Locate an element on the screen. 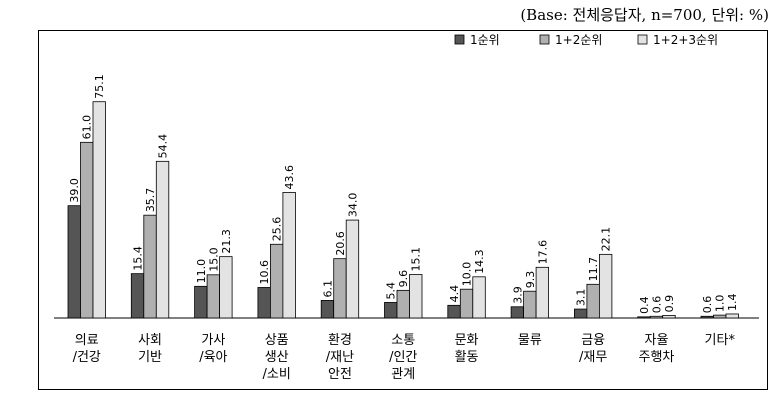  category-label: 소통 is located at coordinates (403, 340).